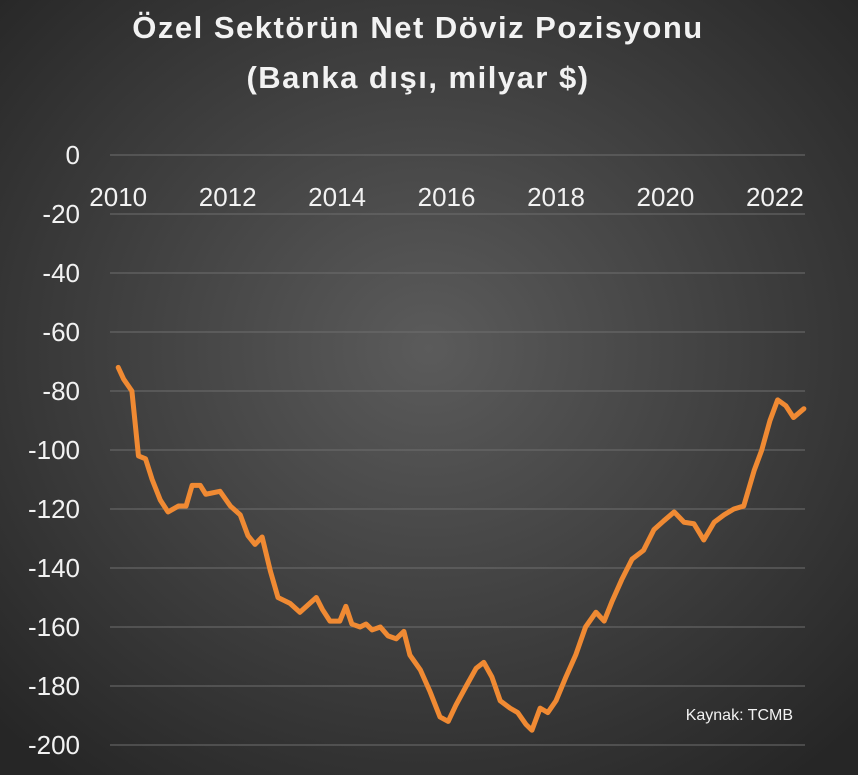  Describe the element at coordinates (666, 197) in the screenshot. I see `x-tick-label: 2020` at that location.